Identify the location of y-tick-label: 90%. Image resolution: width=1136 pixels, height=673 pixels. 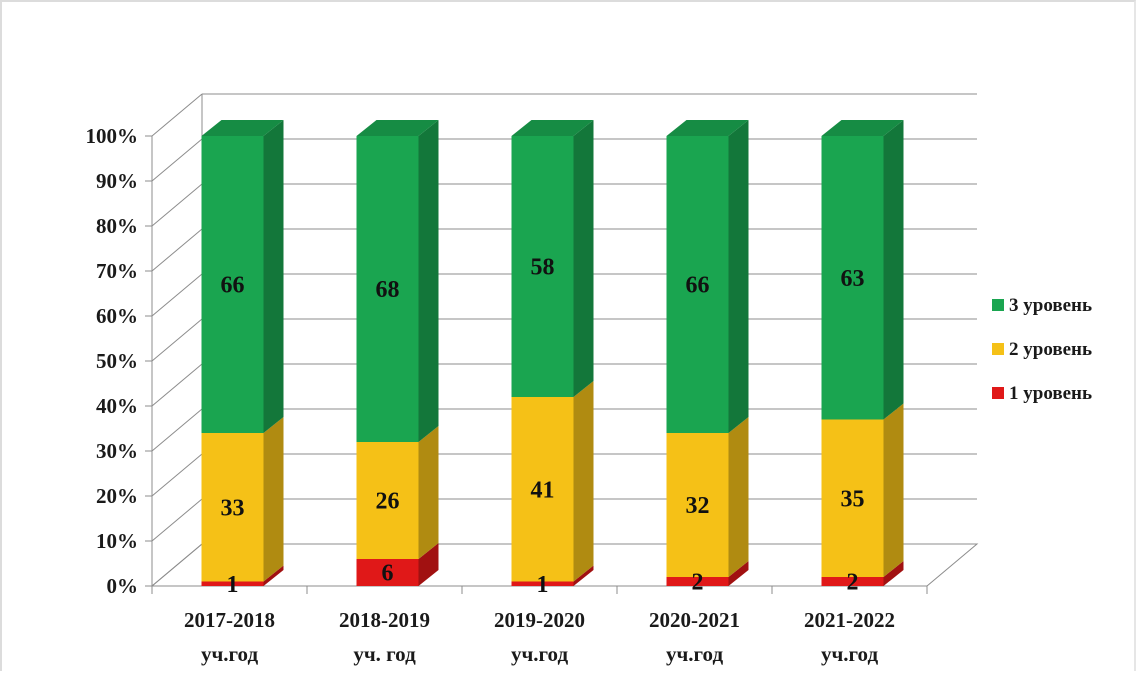
(117, 181).